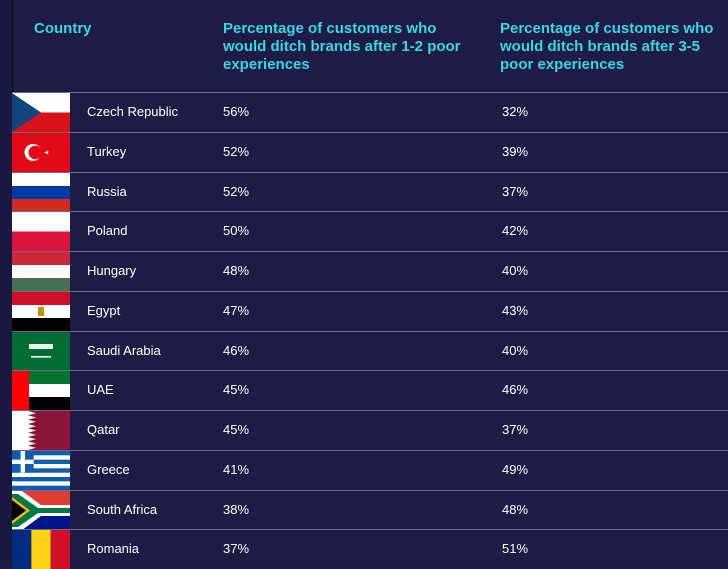 This screenshot has height=569, width=728. Describe the element at coordinates (41, 232) in the screenshot. I see `poland-flag-icon` at that location.